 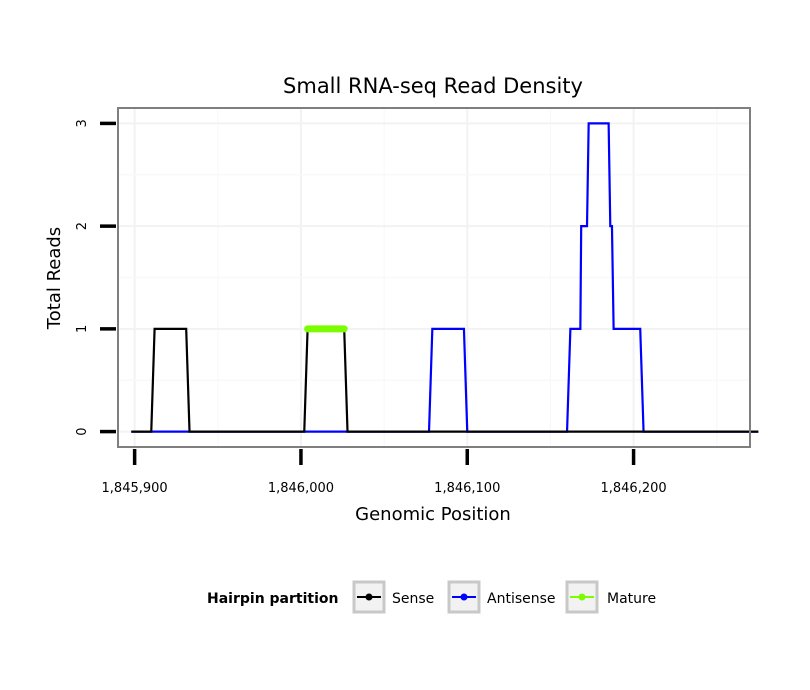 What do you see at coordinates (82, 329) in the screenshot?
I see `y-tick-label: 1` at bounding box center [82, 329].